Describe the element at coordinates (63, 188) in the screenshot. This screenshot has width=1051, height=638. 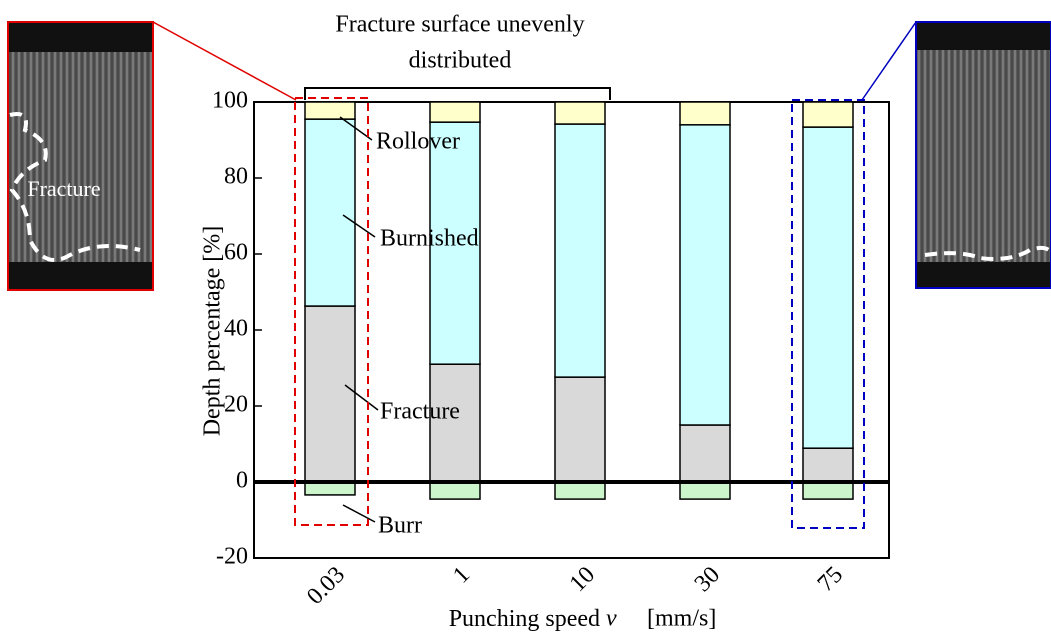
I see `image-label: Fracture` at that location.